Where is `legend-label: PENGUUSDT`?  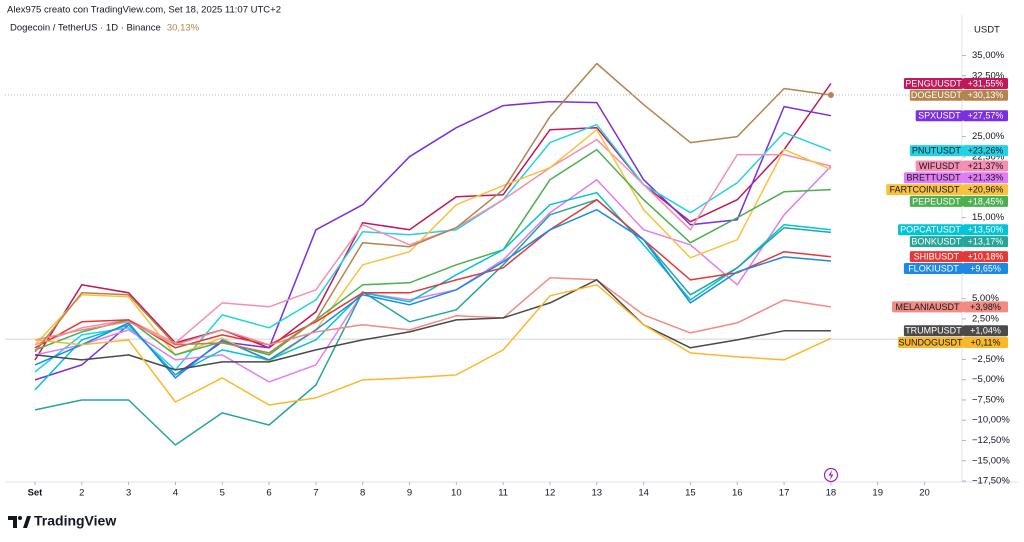
legend-label: PENGUUSDT is located at coordinates (933, 83).